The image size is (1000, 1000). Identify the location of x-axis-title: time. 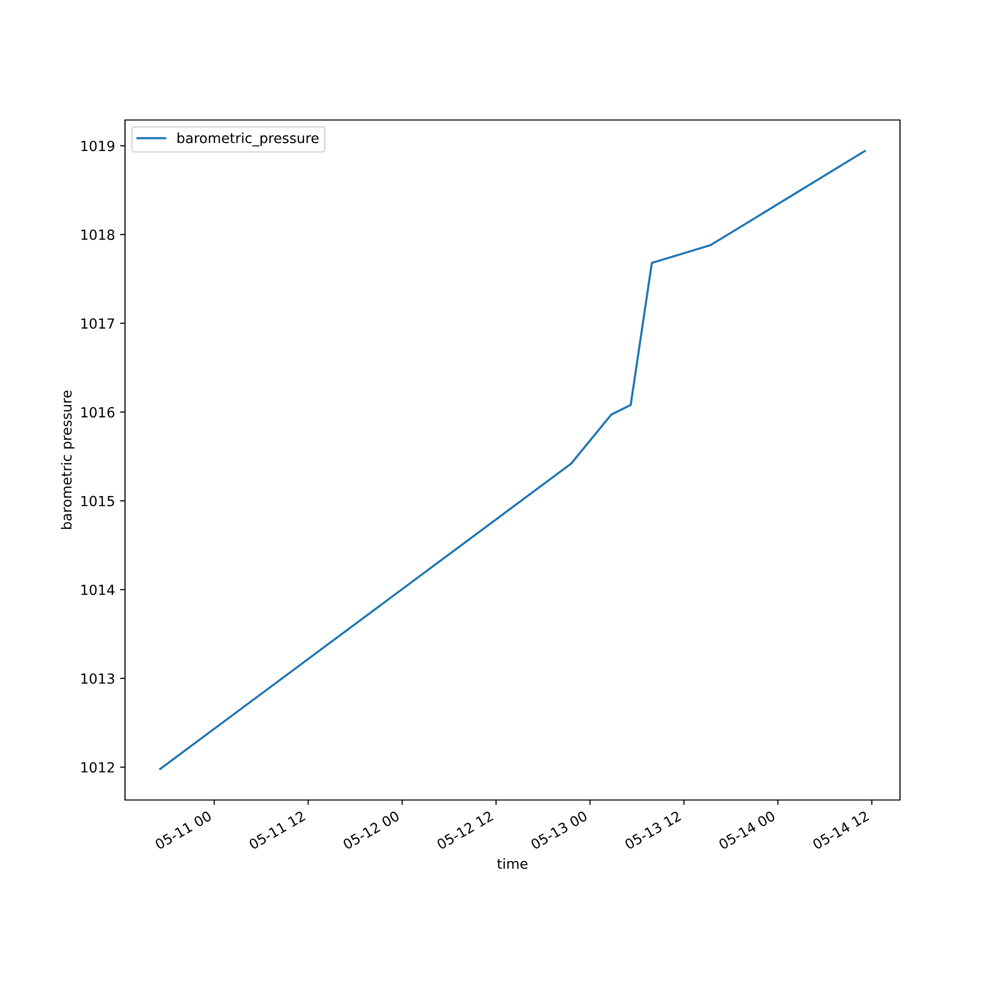
(512, 863).